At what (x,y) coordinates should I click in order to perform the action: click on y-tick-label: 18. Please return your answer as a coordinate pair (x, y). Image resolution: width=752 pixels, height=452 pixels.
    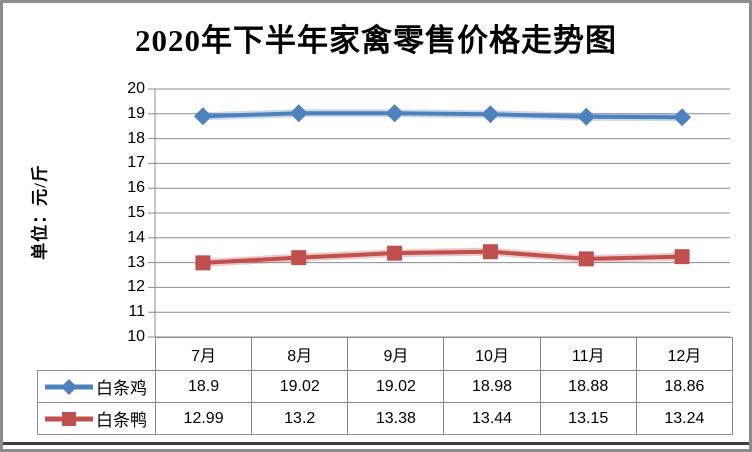
    Looking at the image, I should click on (136, 138).